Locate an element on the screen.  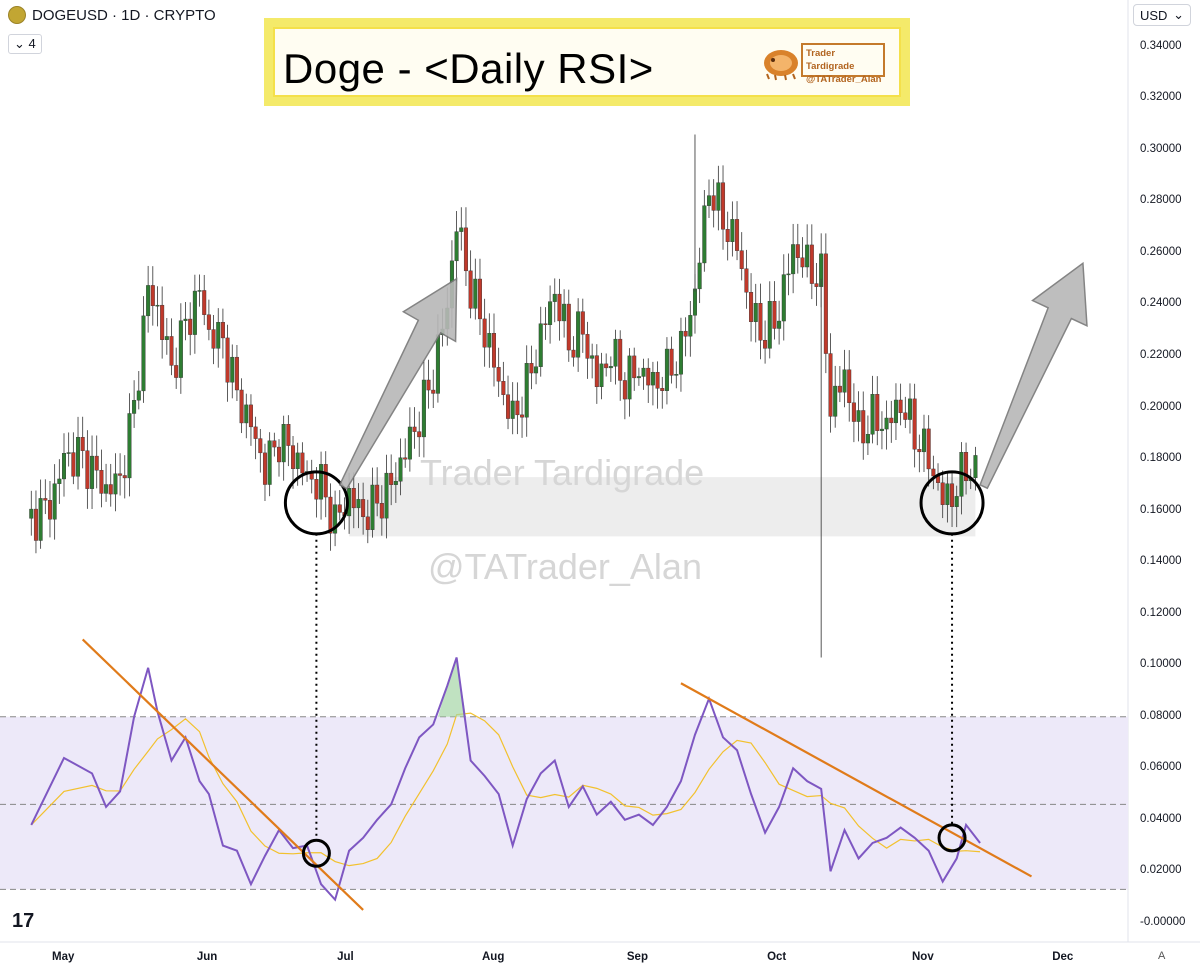
symbol-header: DOGEUSD · 1D · CRYPTO is located at coordinates (112, 15).